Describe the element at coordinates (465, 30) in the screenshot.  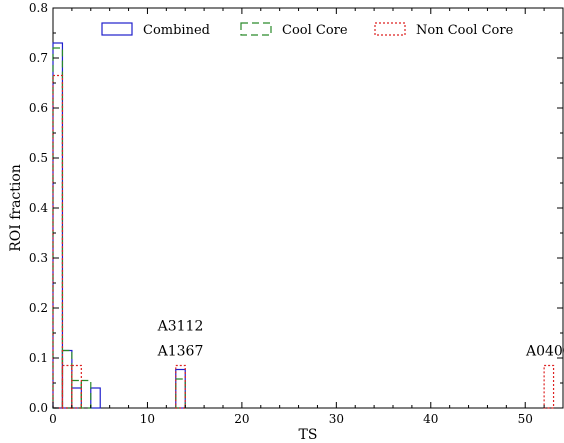
I see `legend-label-non-cool-core: Non Cool Core` at that location.